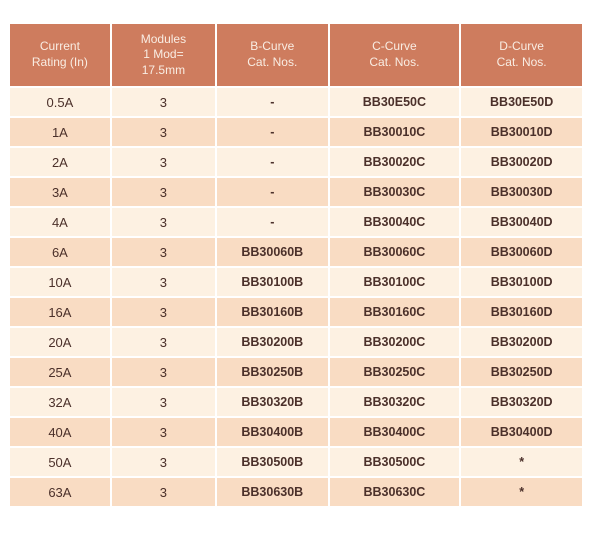  Describe the element at coordinates (521, 432) in the screenshot. I see `table-cell: BB30400D` at that location.